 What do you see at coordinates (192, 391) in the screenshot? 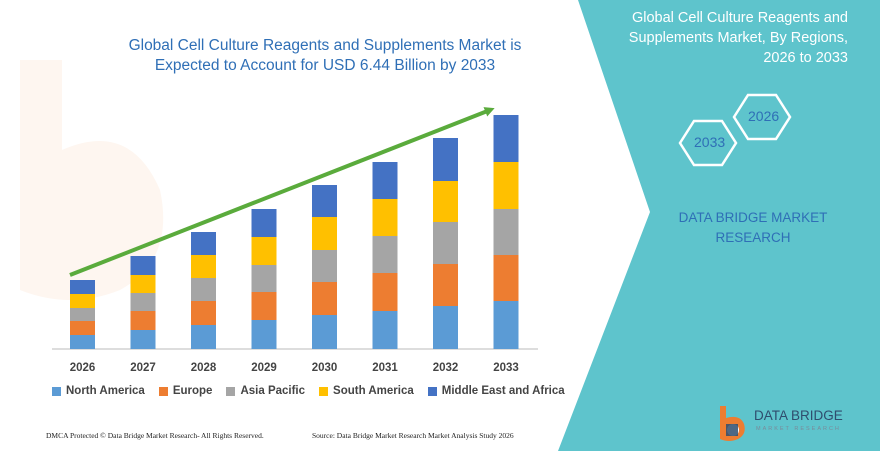
I see `legend-label-1: Europe` at bounding box center [192, 391].